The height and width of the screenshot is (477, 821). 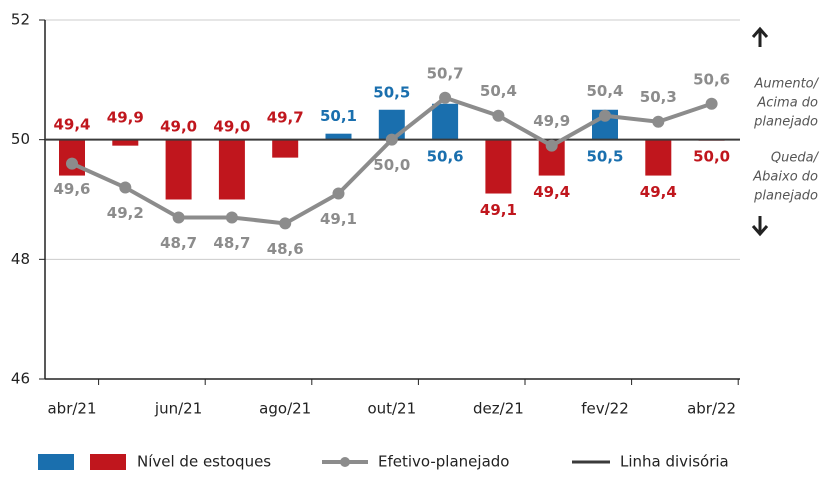 What do you see at coordinates (760, 36) in the screenshot?
I see `up-arrow` at bounding box center [760, 36].